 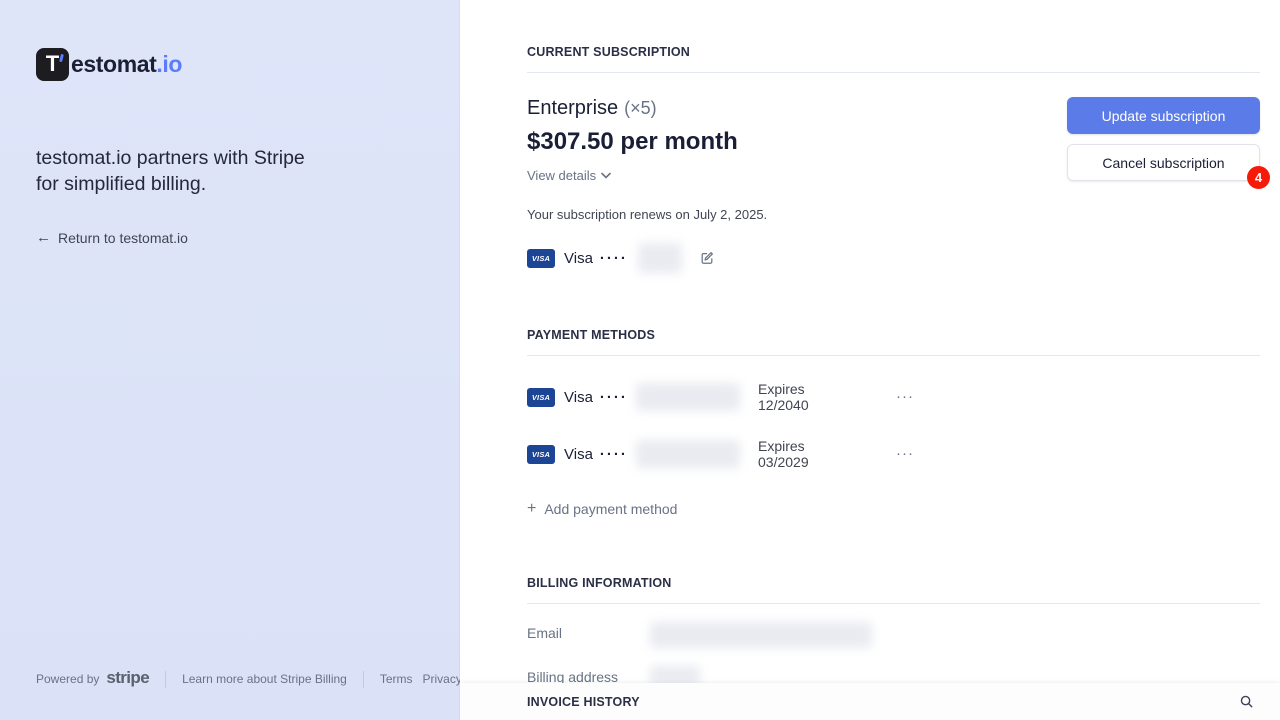 I want to click on logo-tick-accent, so click(x=61, y=58).